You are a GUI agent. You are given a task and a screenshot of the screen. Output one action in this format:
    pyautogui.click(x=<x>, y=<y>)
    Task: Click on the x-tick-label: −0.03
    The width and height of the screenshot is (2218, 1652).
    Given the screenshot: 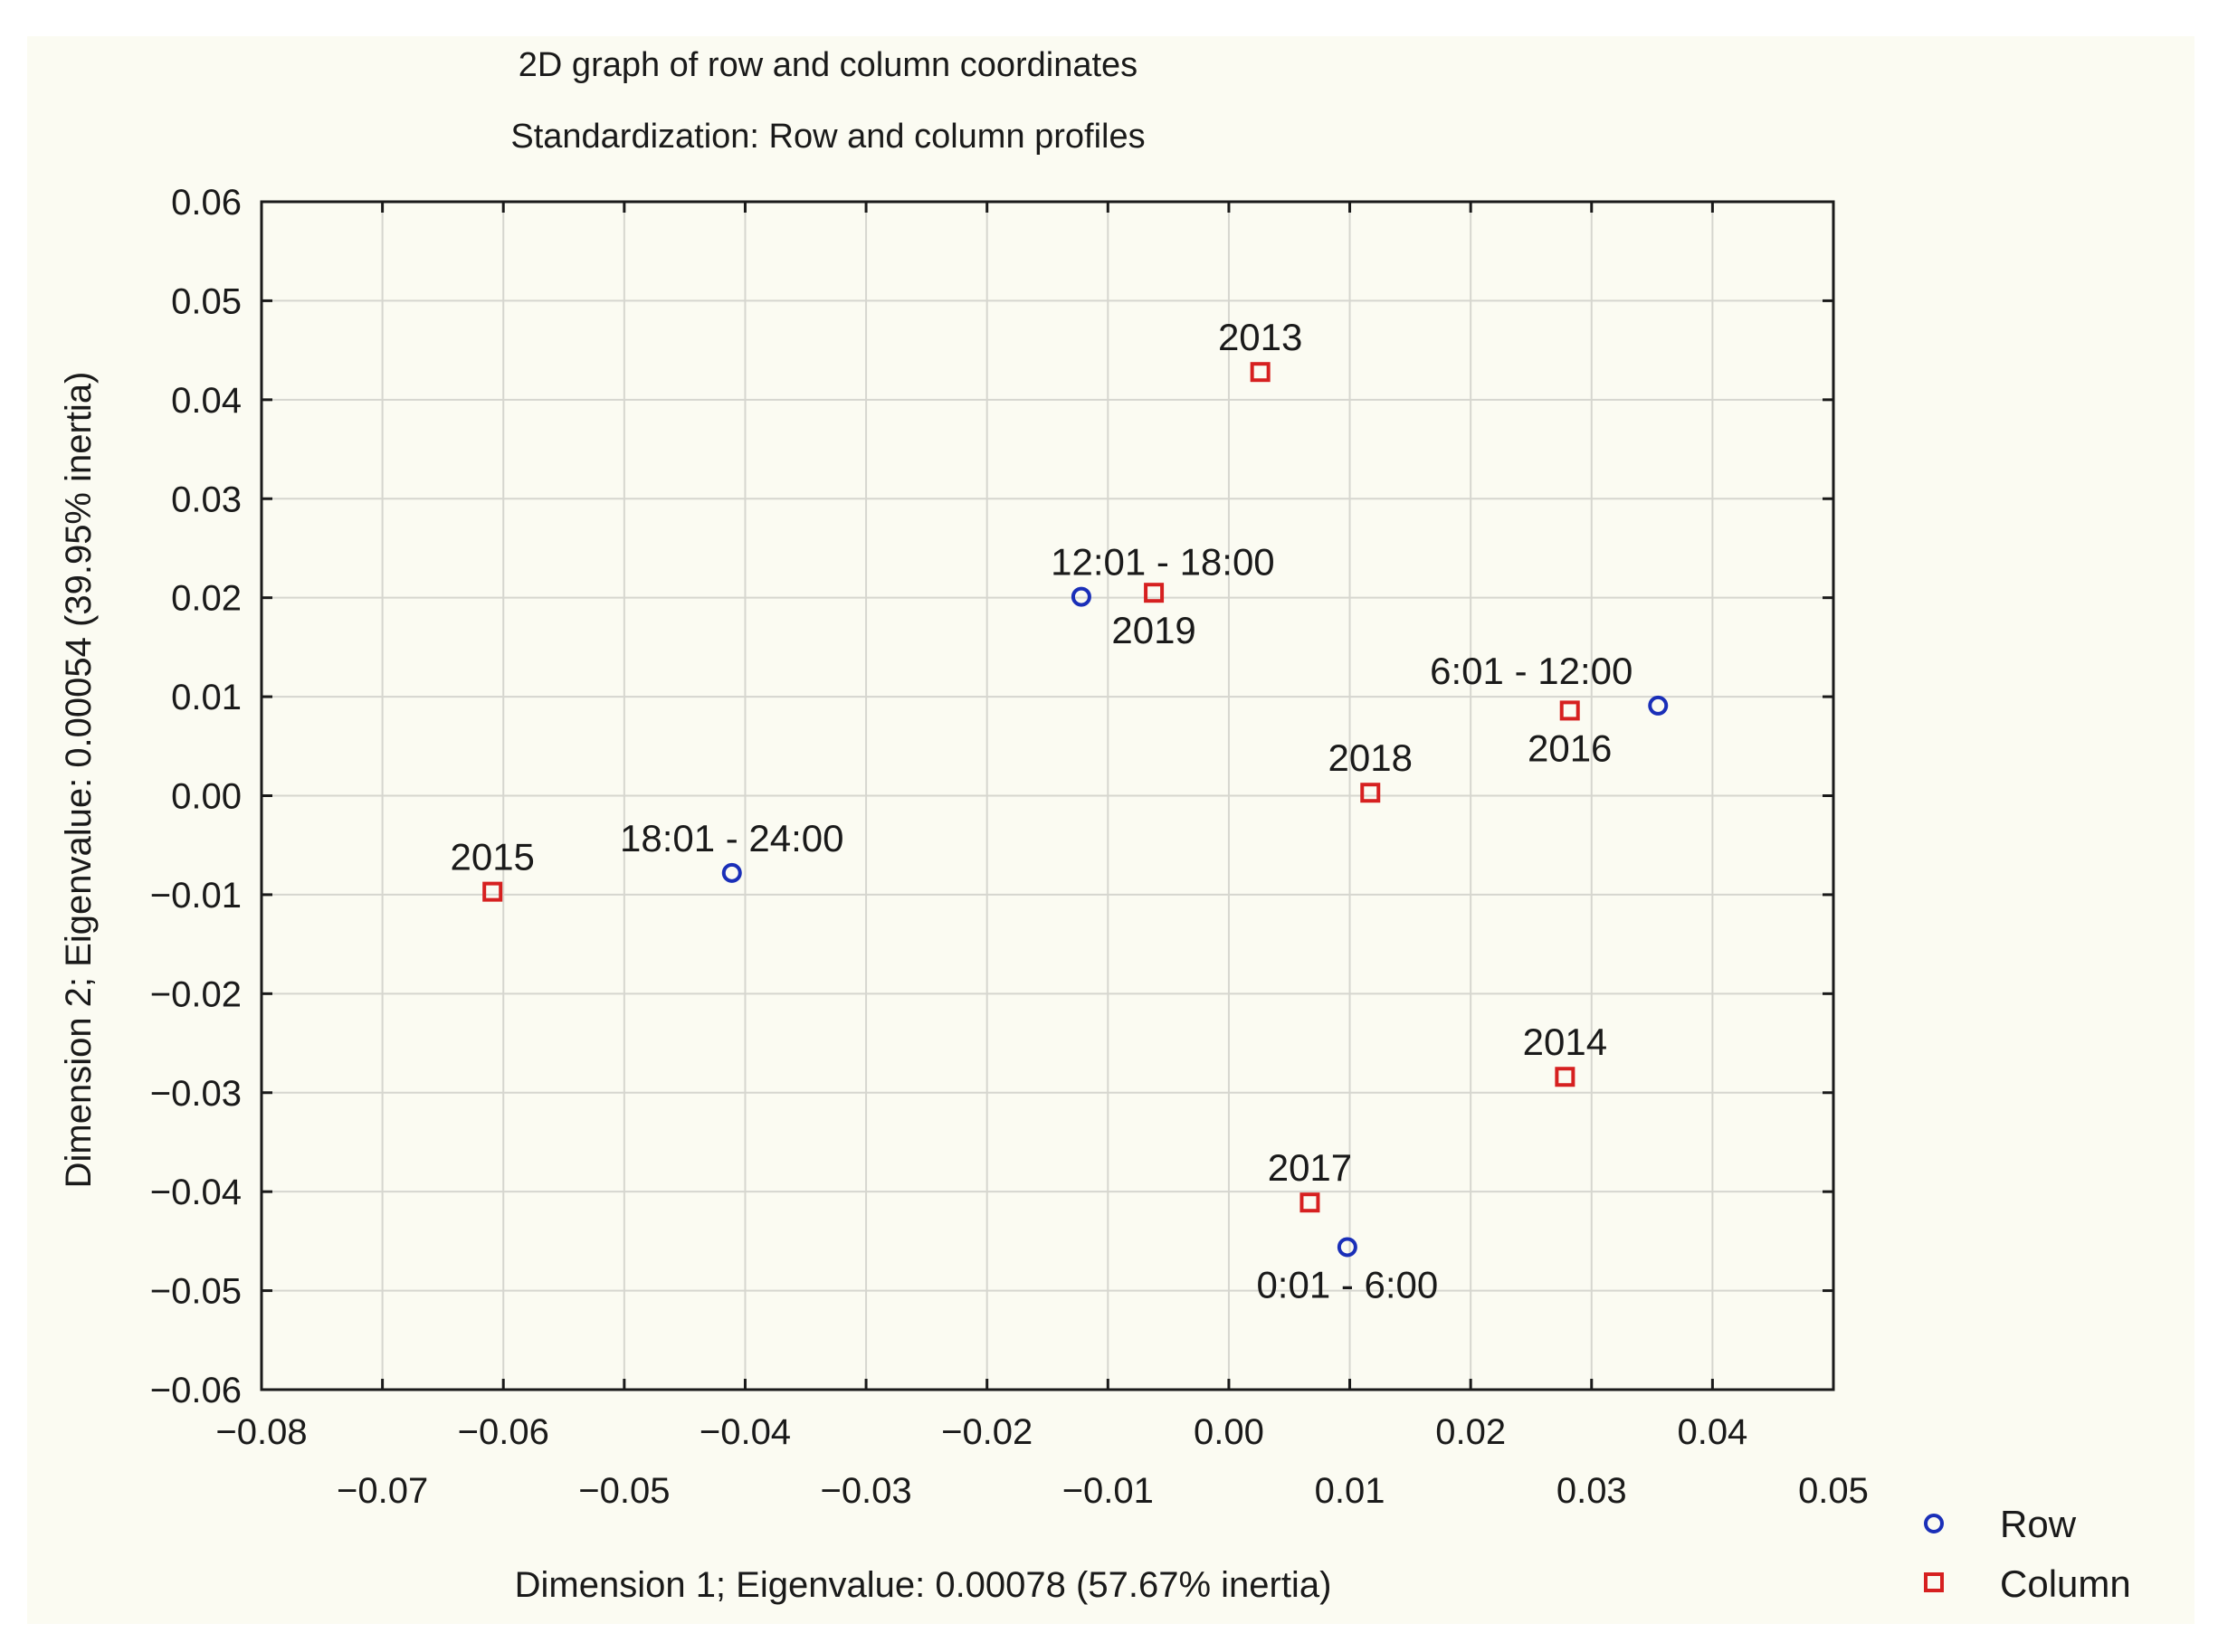 What is the action you would take?
    pyautogui.click(x=866, y=1491)
    